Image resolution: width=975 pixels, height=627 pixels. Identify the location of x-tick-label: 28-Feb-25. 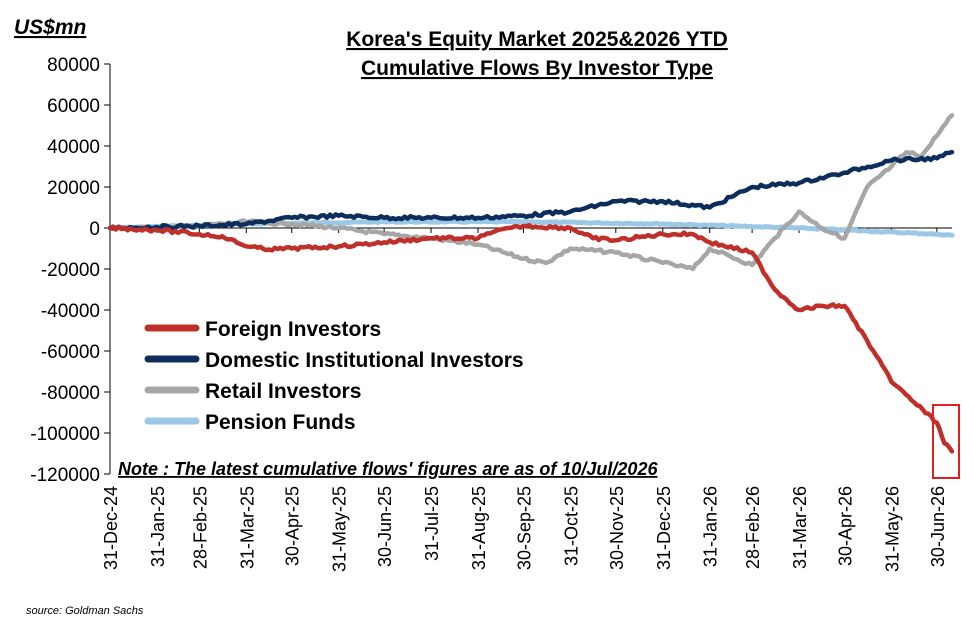
(200, 527).